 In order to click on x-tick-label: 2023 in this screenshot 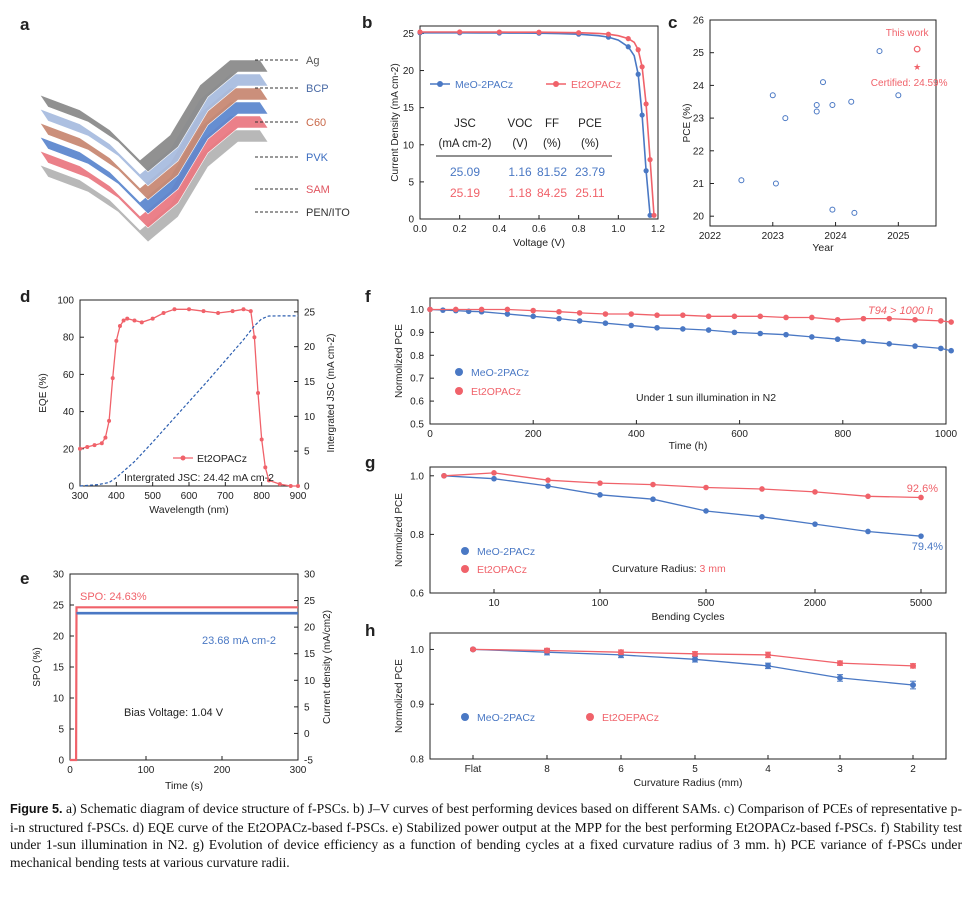, I will do `click(773, 236)`.